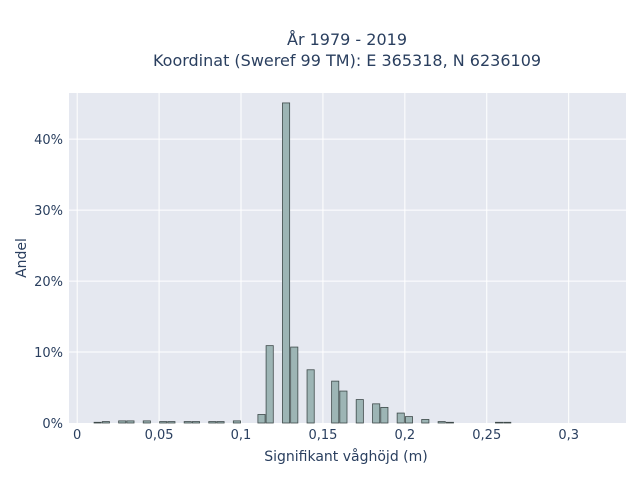 Image resolution: width=640 pixels, height=480 pixels. Describe the element at coordinates (404, 435) in the screenshot. I see `x-tick-label: 0,2` at that location.